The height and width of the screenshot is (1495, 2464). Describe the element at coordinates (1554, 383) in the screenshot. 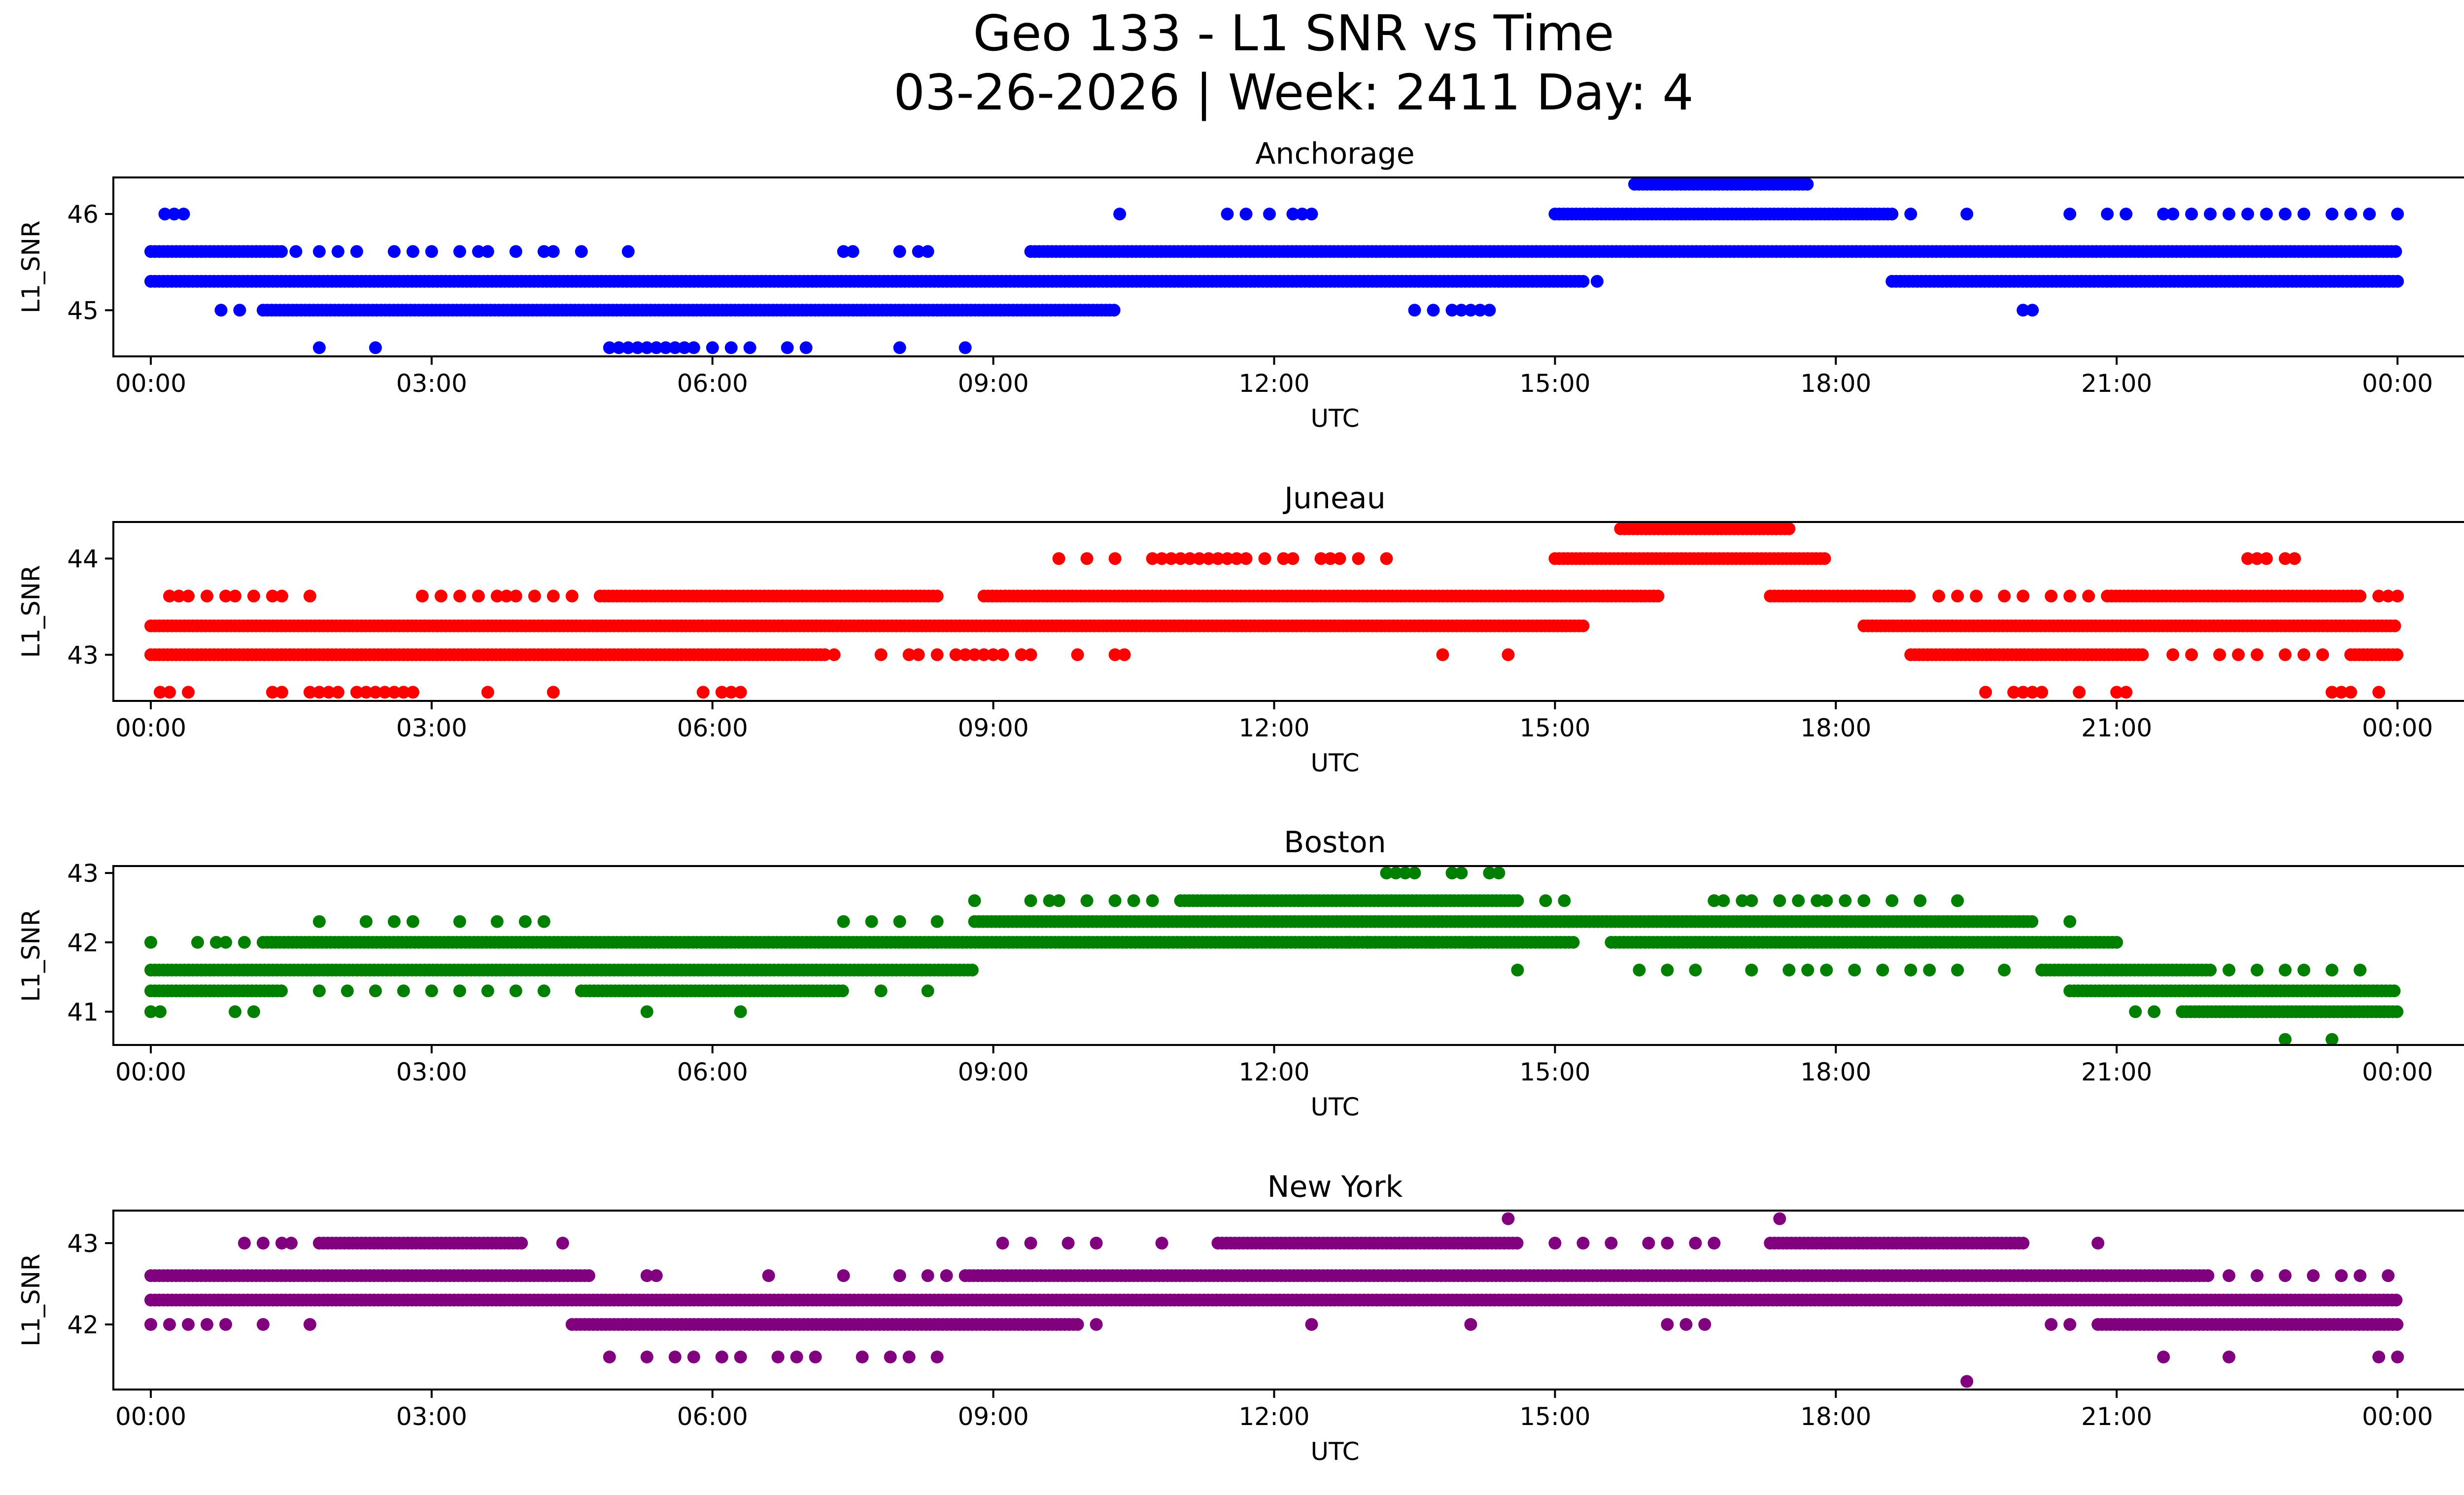

I see `x-tick-label: 15:00` at that location.